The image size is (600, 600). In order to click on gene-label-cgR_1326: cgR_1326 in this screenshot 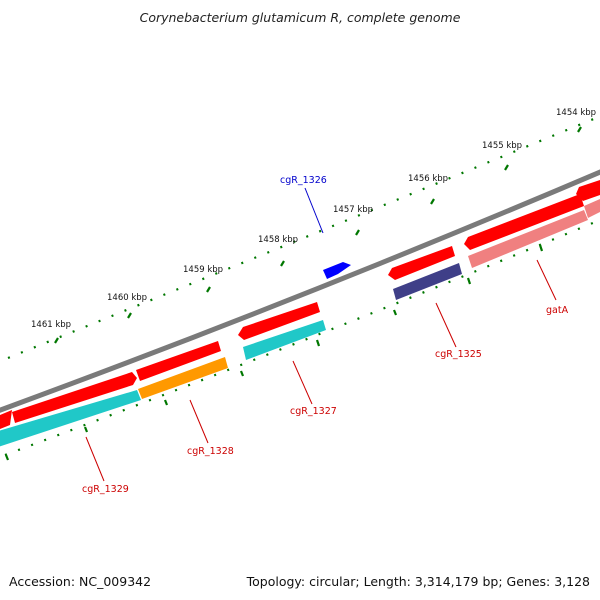, I will do `click(303, 180)`.